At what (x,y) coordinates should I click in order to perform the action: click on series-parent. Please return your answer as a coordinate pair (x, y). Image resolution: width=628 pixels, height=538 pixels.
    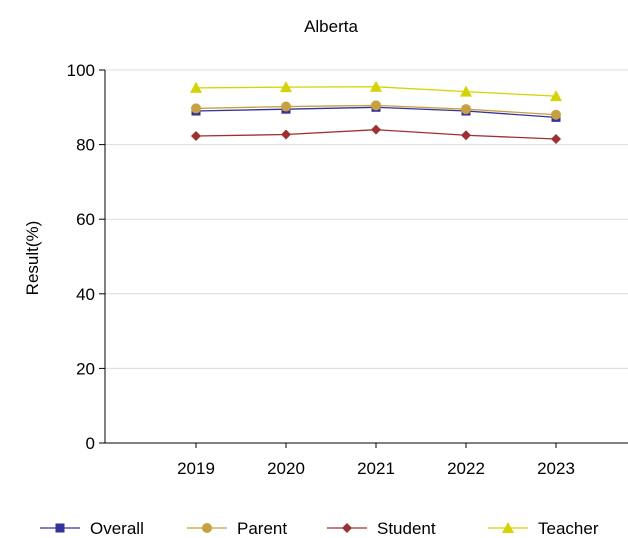
    Looking at the image, I should click on (376, 110).